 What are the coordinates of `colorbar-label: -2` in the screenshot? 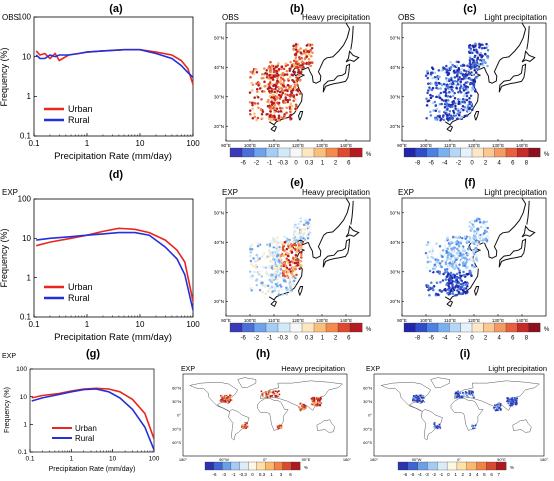 It's located at (434, 474).